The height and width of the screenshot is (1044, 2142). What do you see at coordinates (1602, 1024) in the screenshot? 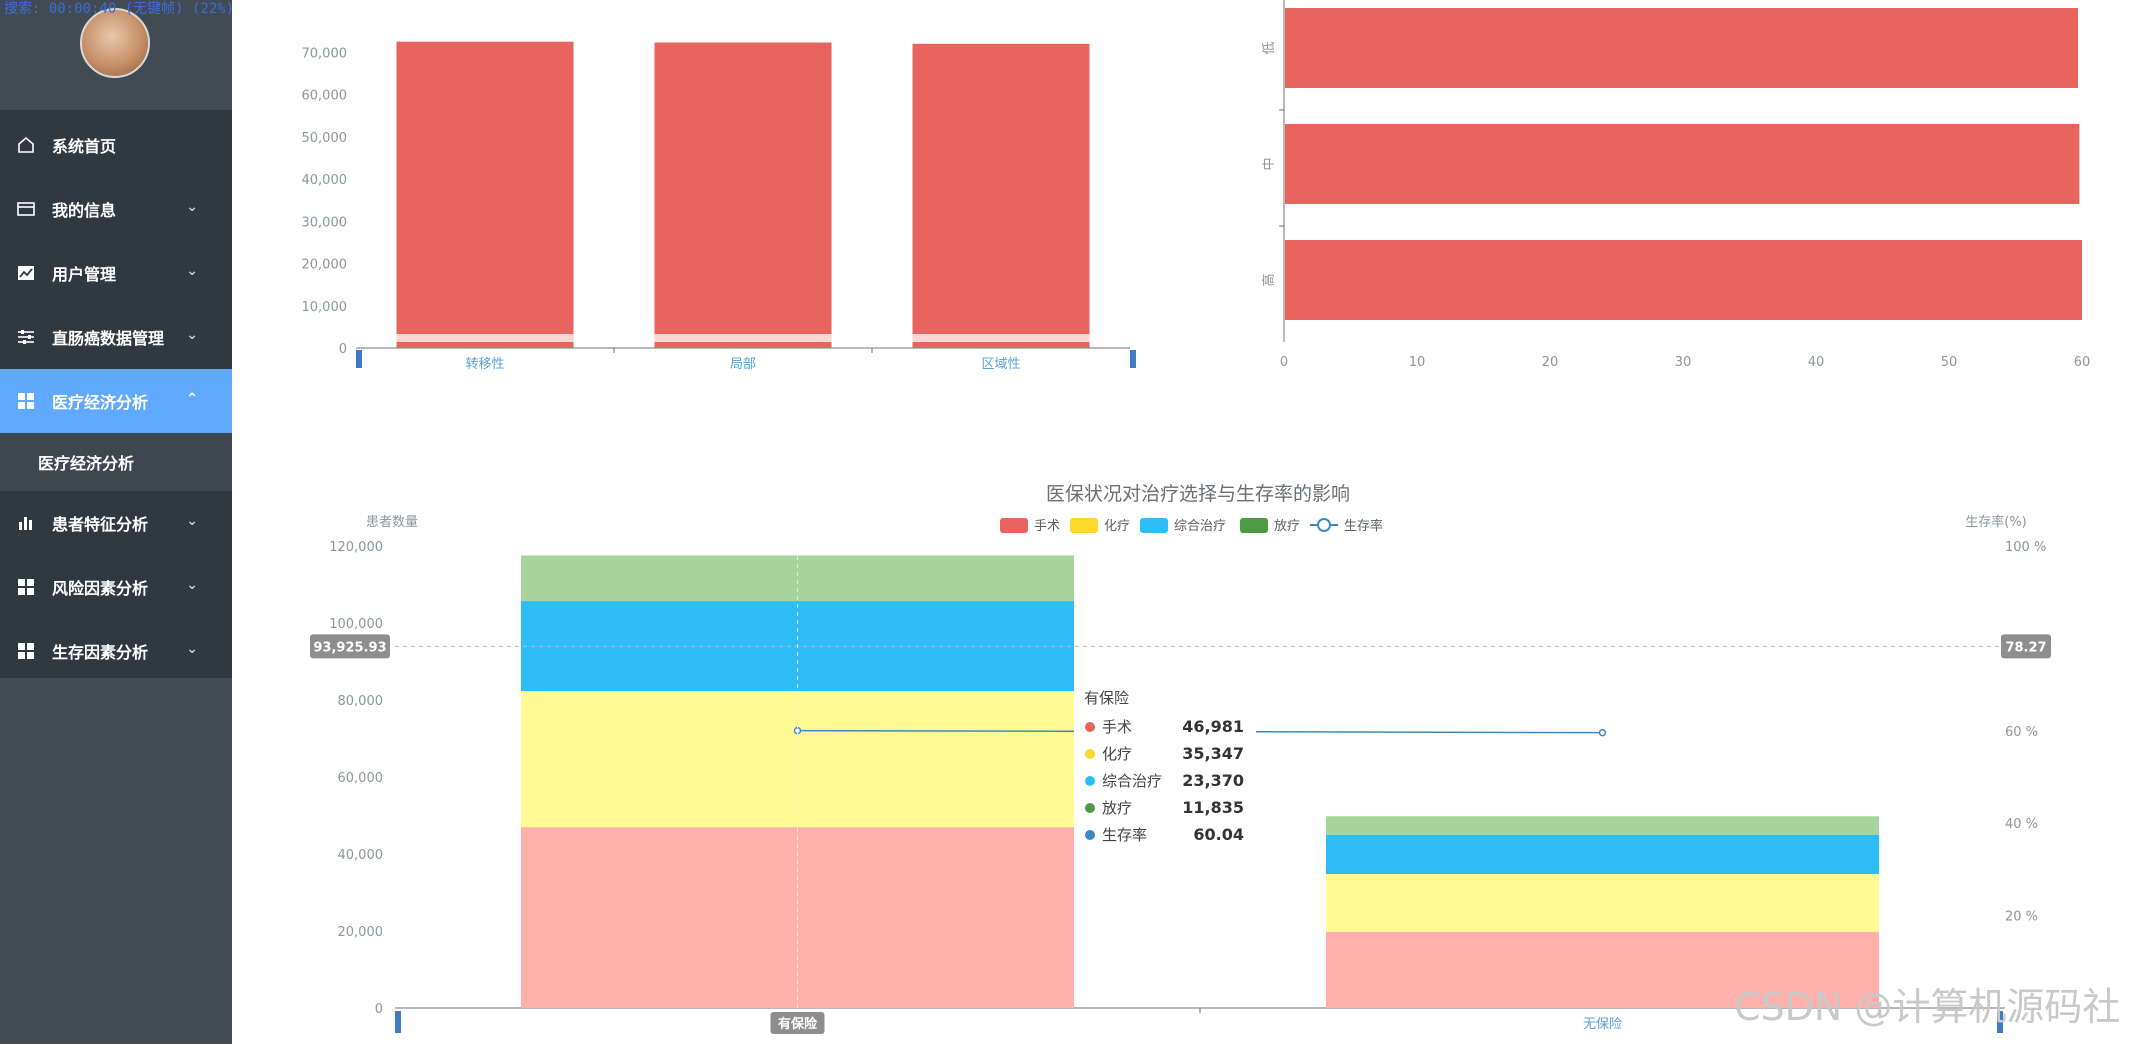
I see `x-tick-label: 无保险` at bounding box center [1602, 1024].